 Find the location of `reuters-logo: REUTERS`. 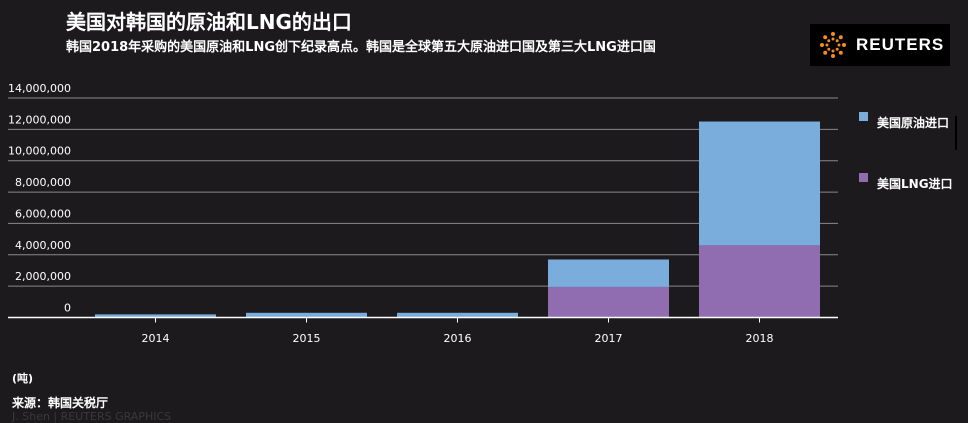

reuters-logo: REUTERS is located at coordinates (880, 45).